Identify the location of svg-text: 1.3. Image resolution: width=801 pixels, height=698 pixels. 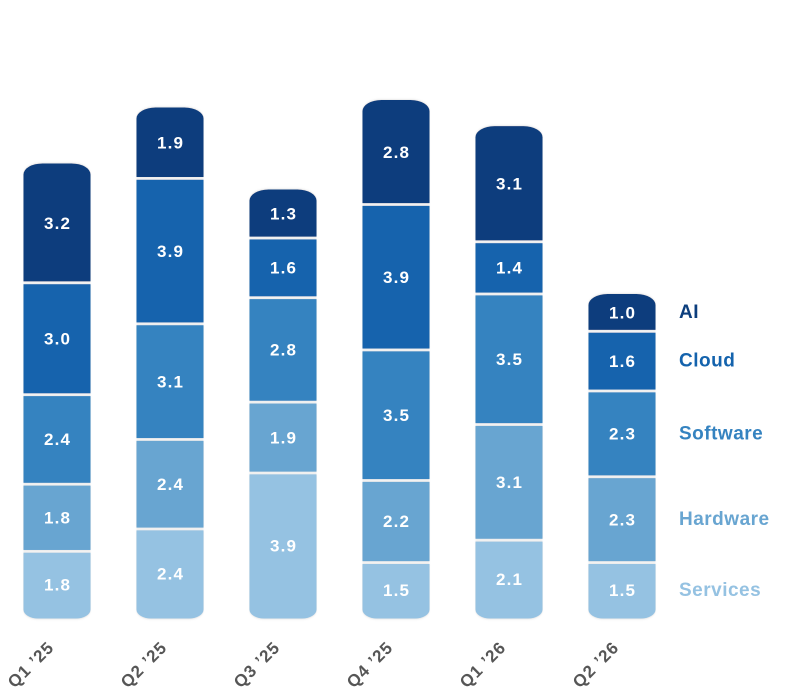
(283, 214).